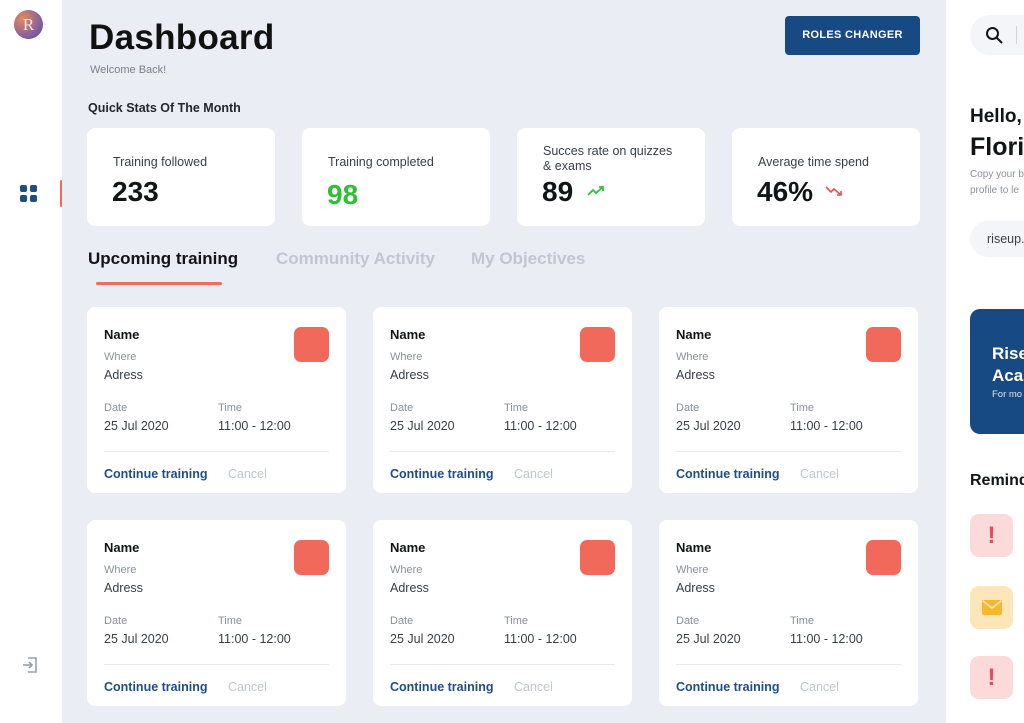 This screenshot has width=1024, height=723. What do you see at coordinates (31, 361) in the screenshot?
I see `left-rail: R` at bounding box center [31, 361].